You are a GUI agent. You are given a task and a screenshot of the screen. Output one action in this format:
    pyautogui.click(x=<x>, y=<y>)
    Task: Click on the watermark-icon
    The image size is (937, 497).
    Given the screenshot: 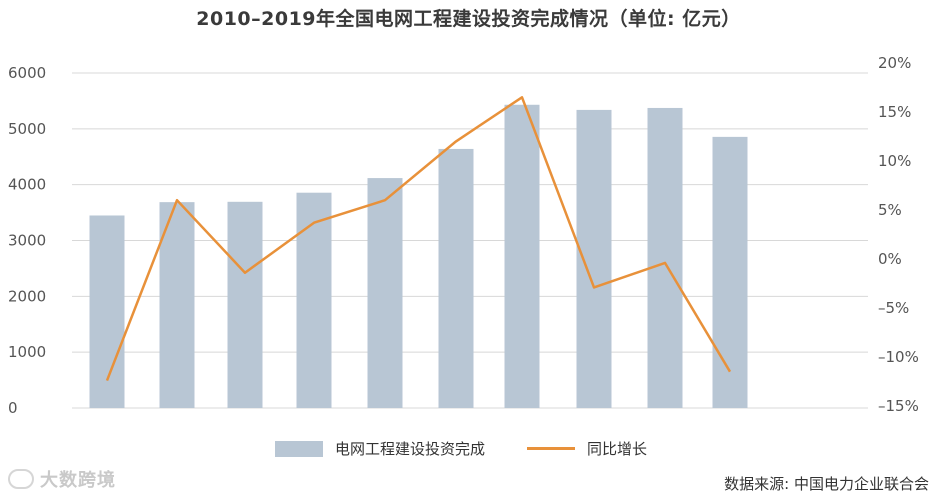 What is the action you would take?
    pyautogui.click(x=21, y=479)
    